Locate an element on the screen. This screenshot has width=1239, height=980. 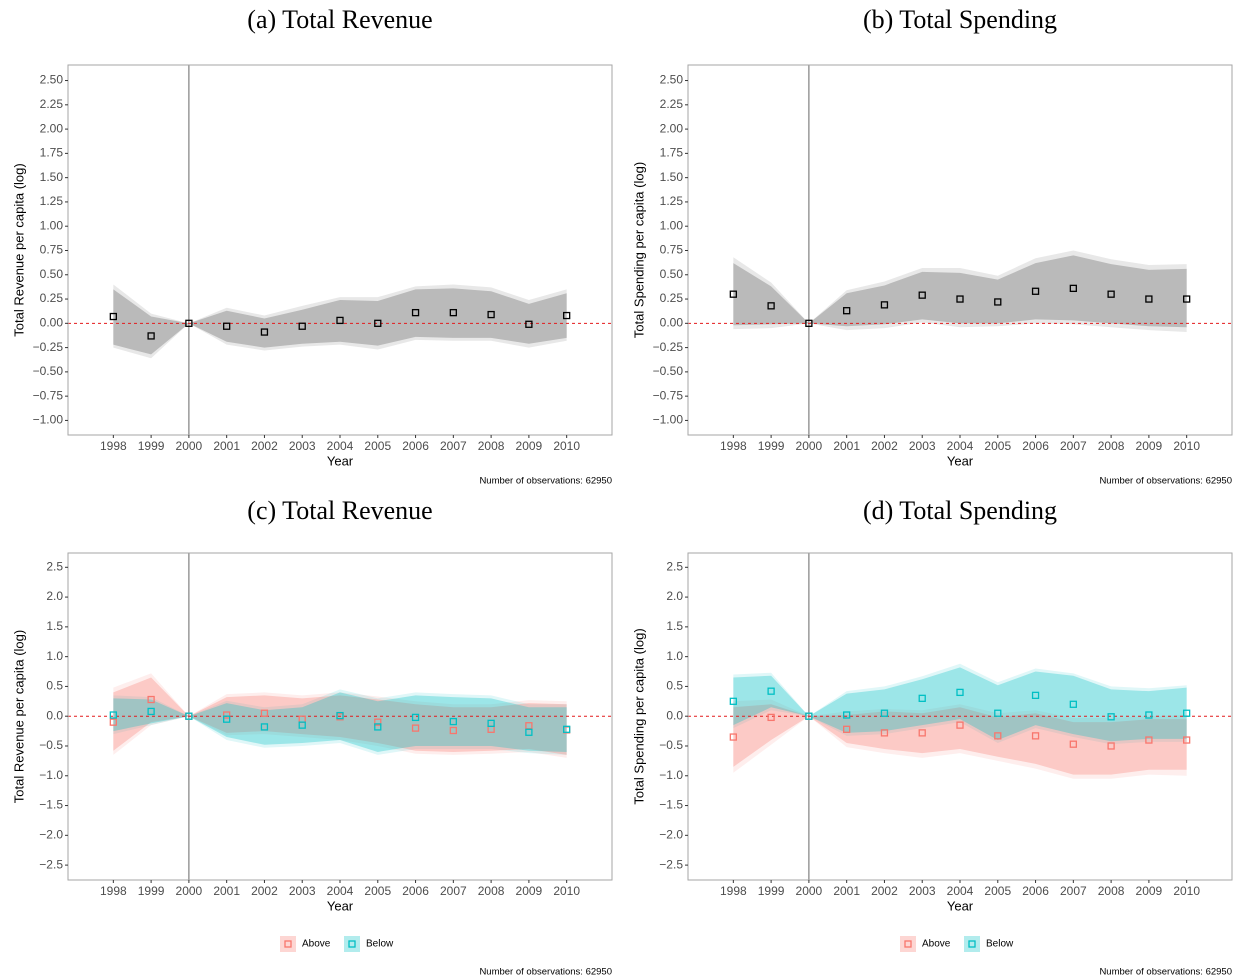
y-tick-label: −2.5 is located at coordinates (51, 864).